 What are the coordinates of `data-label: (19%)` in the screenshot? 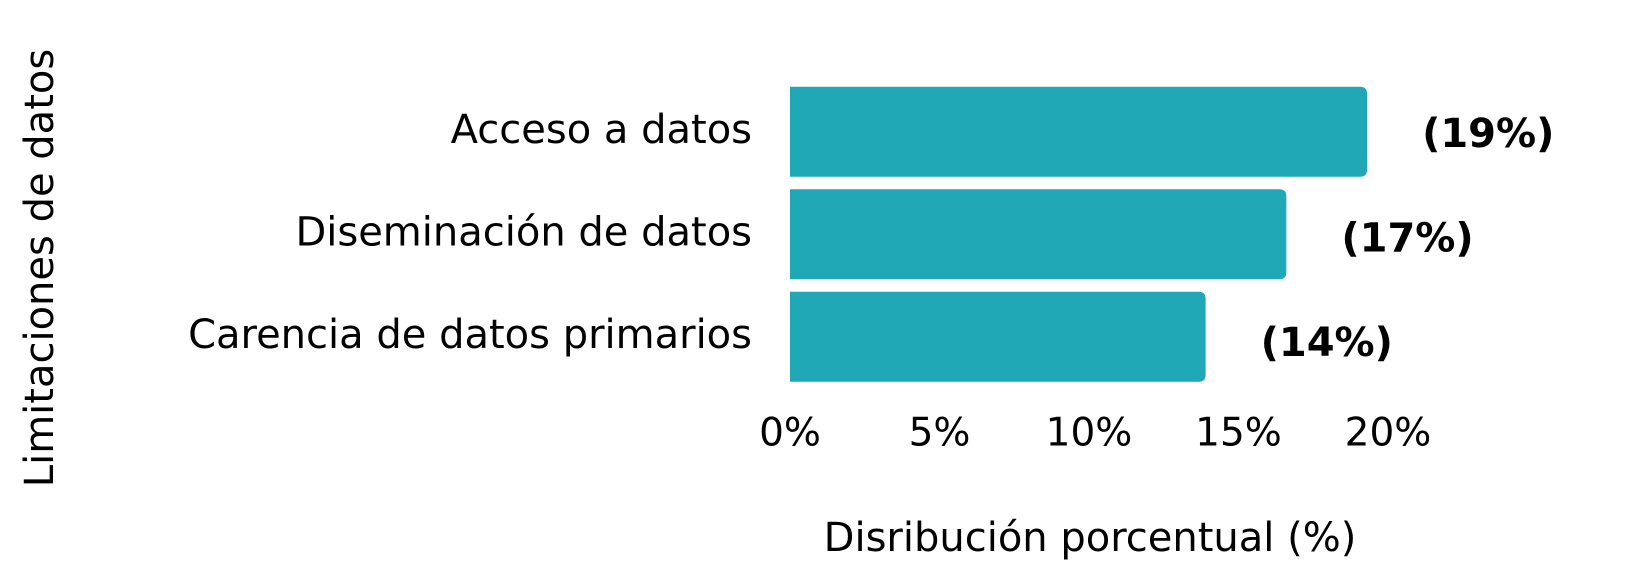 It's located at (1488, 134).